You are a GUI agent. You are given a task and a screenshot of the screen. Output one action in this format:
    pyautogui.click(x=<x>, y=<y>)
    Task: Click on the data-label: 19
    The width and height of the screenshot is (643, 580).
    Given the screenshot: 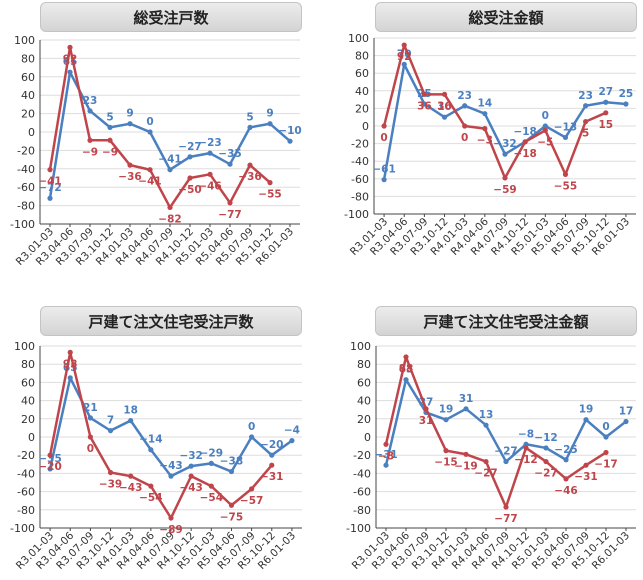 What is the action you would take?
    pyautogui.click(x=586, y=410)
    